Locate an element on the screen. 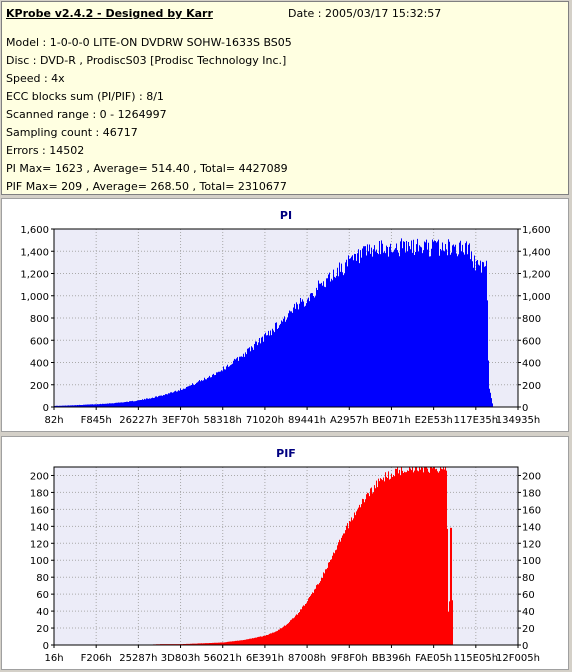 This screenshot has height=672, width=572. pif-xtick-label: 115E05h is located at coordinates (476, 658).